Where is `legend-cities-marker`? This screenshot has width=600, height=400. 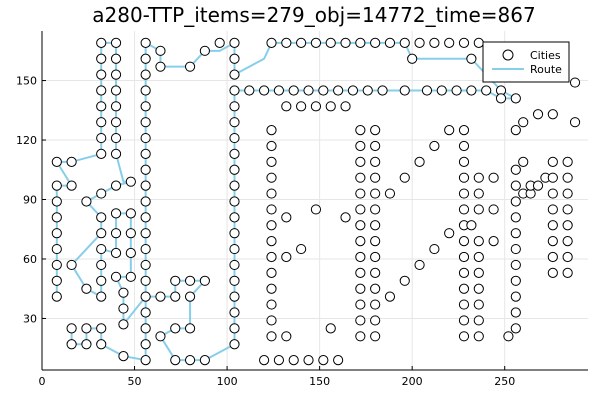 legend-cities-marker is located at coordinates (508, 55).